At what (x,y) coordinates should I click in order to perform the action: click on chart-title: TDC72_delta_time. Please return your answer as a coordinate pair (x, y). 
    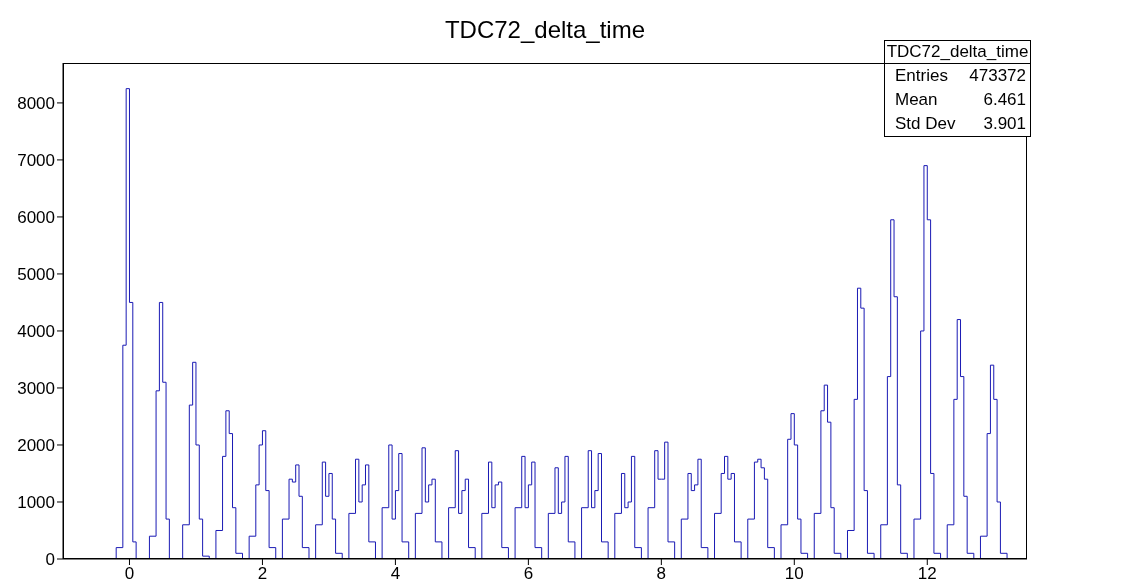
    Looking at the image, I should click on (545, 29).